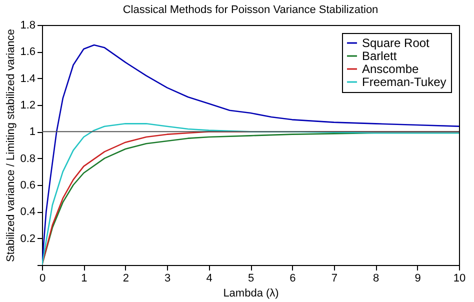  Describe the element at coordinates (28, 238) in the screenshot. I see `y-tick-label: 0.2` at that location.